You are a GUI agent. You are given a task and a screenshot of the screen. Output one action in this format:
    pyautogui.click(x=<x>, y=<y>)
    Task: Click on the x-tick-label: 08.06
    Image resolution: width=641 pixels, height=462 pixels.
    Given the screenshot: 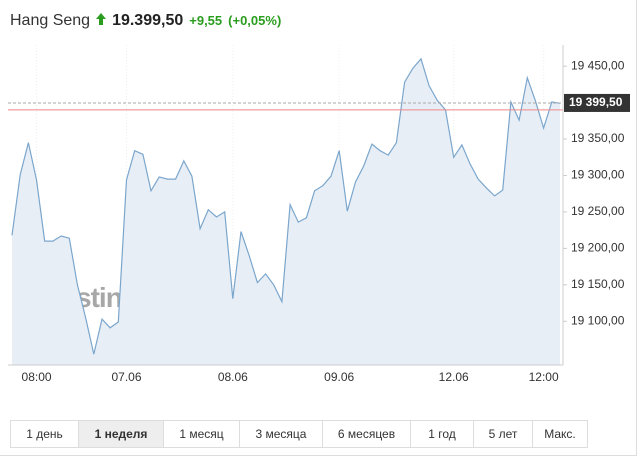 What is the action you would take?
    pyautogui.click(x=233, y=377)
    